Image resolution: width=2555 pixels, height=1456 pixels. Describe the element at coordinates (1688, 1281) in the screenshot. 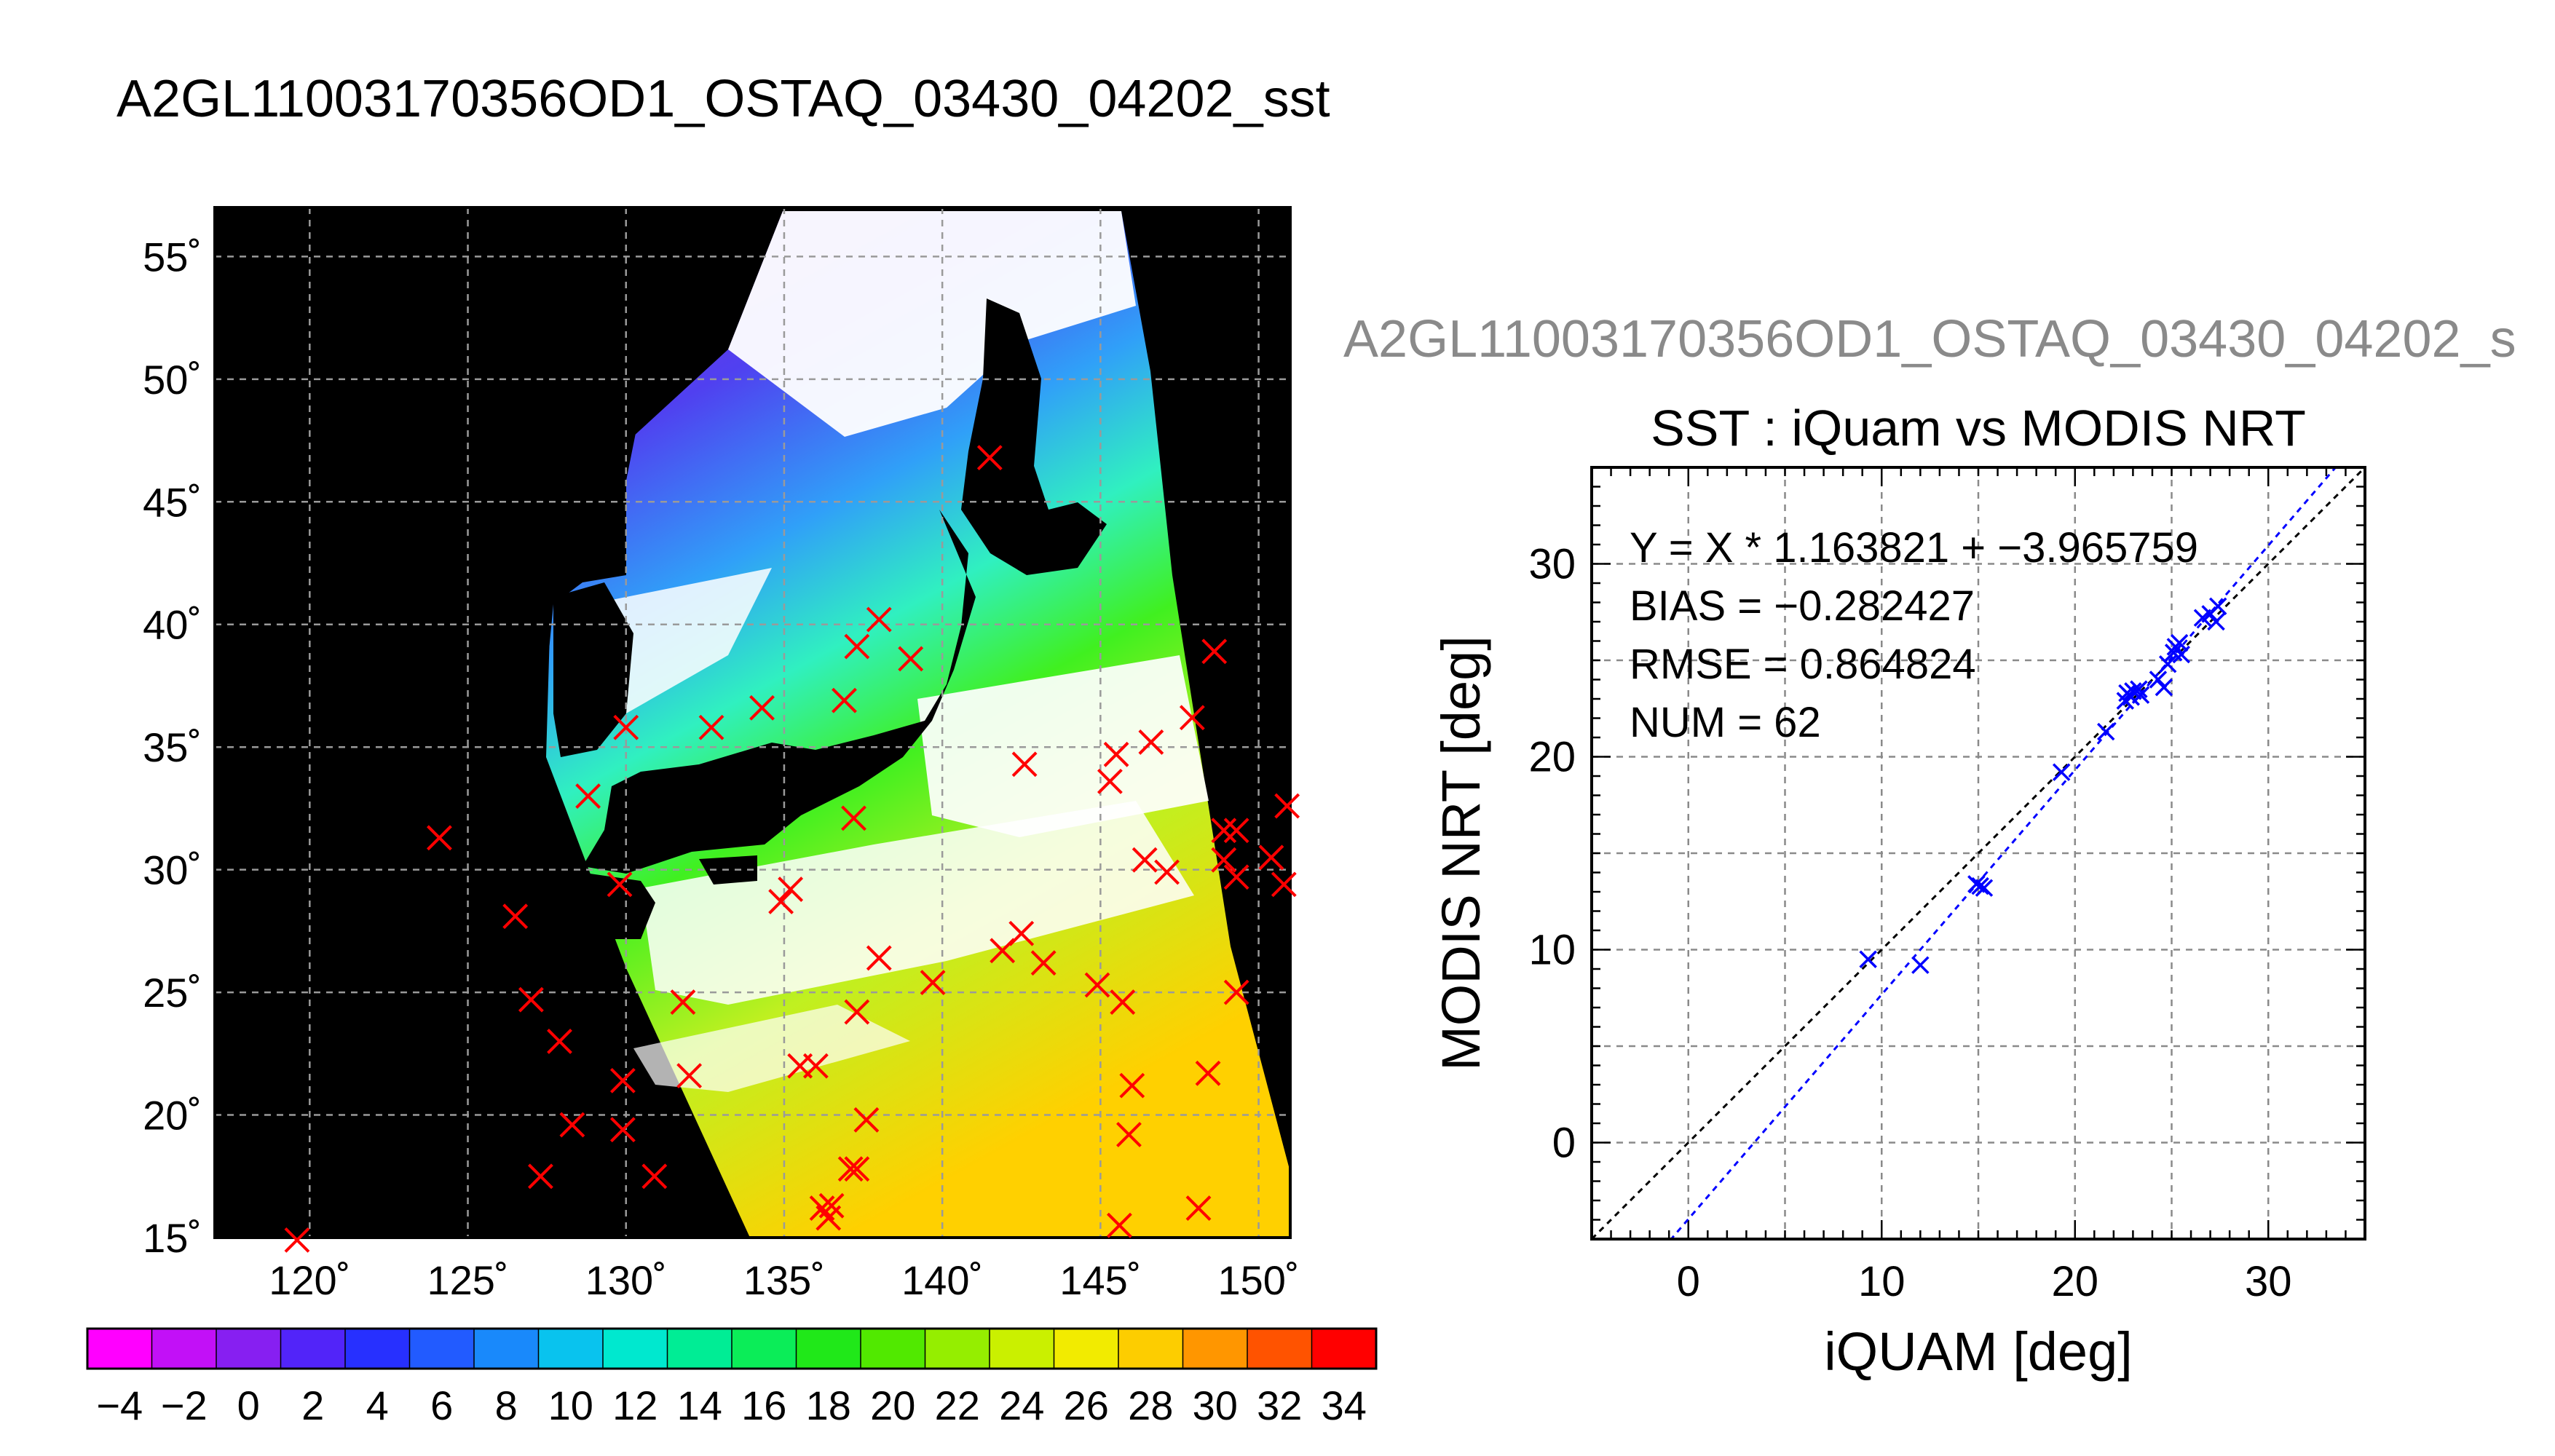

I see `scatter-x-tick: 0` at that location.